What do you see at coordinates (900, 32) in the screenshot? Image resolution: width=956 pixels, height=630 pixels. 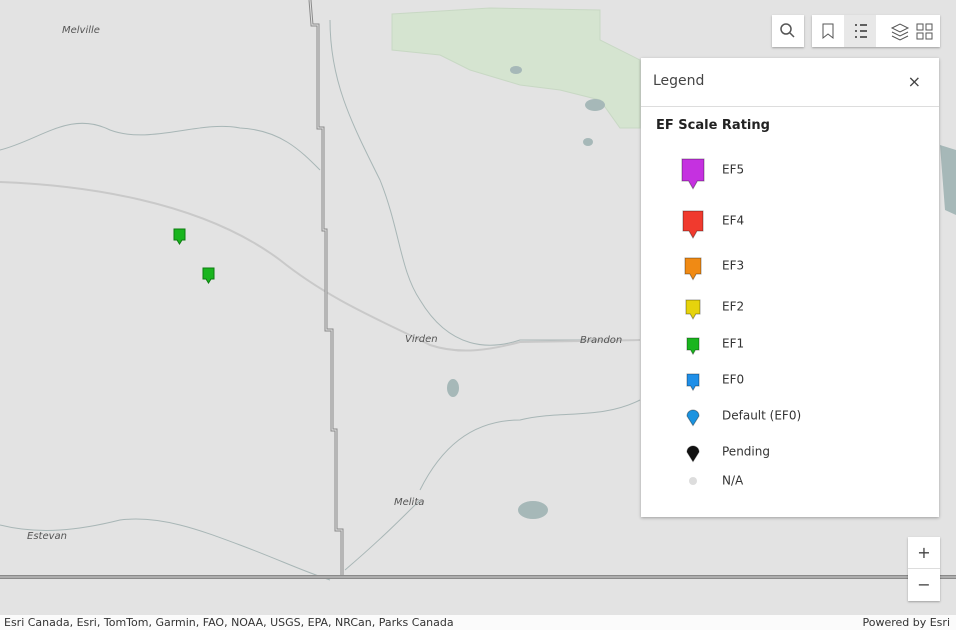 I see `layers-button` at bounding box center [900, 32].